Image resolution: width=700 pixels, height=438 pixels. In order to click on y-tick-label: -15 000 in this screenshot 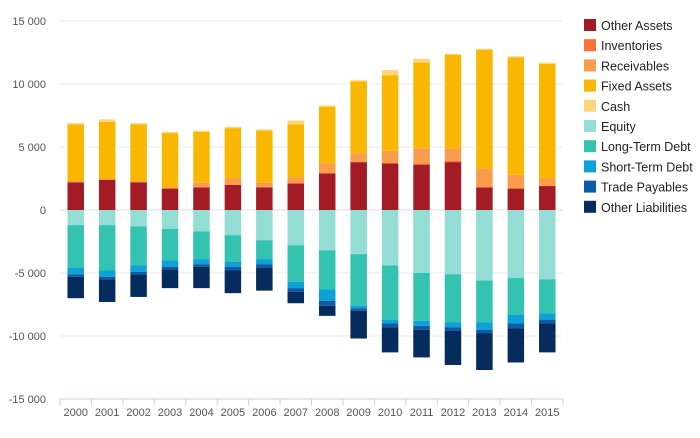, I will do `click(27, 400)`.